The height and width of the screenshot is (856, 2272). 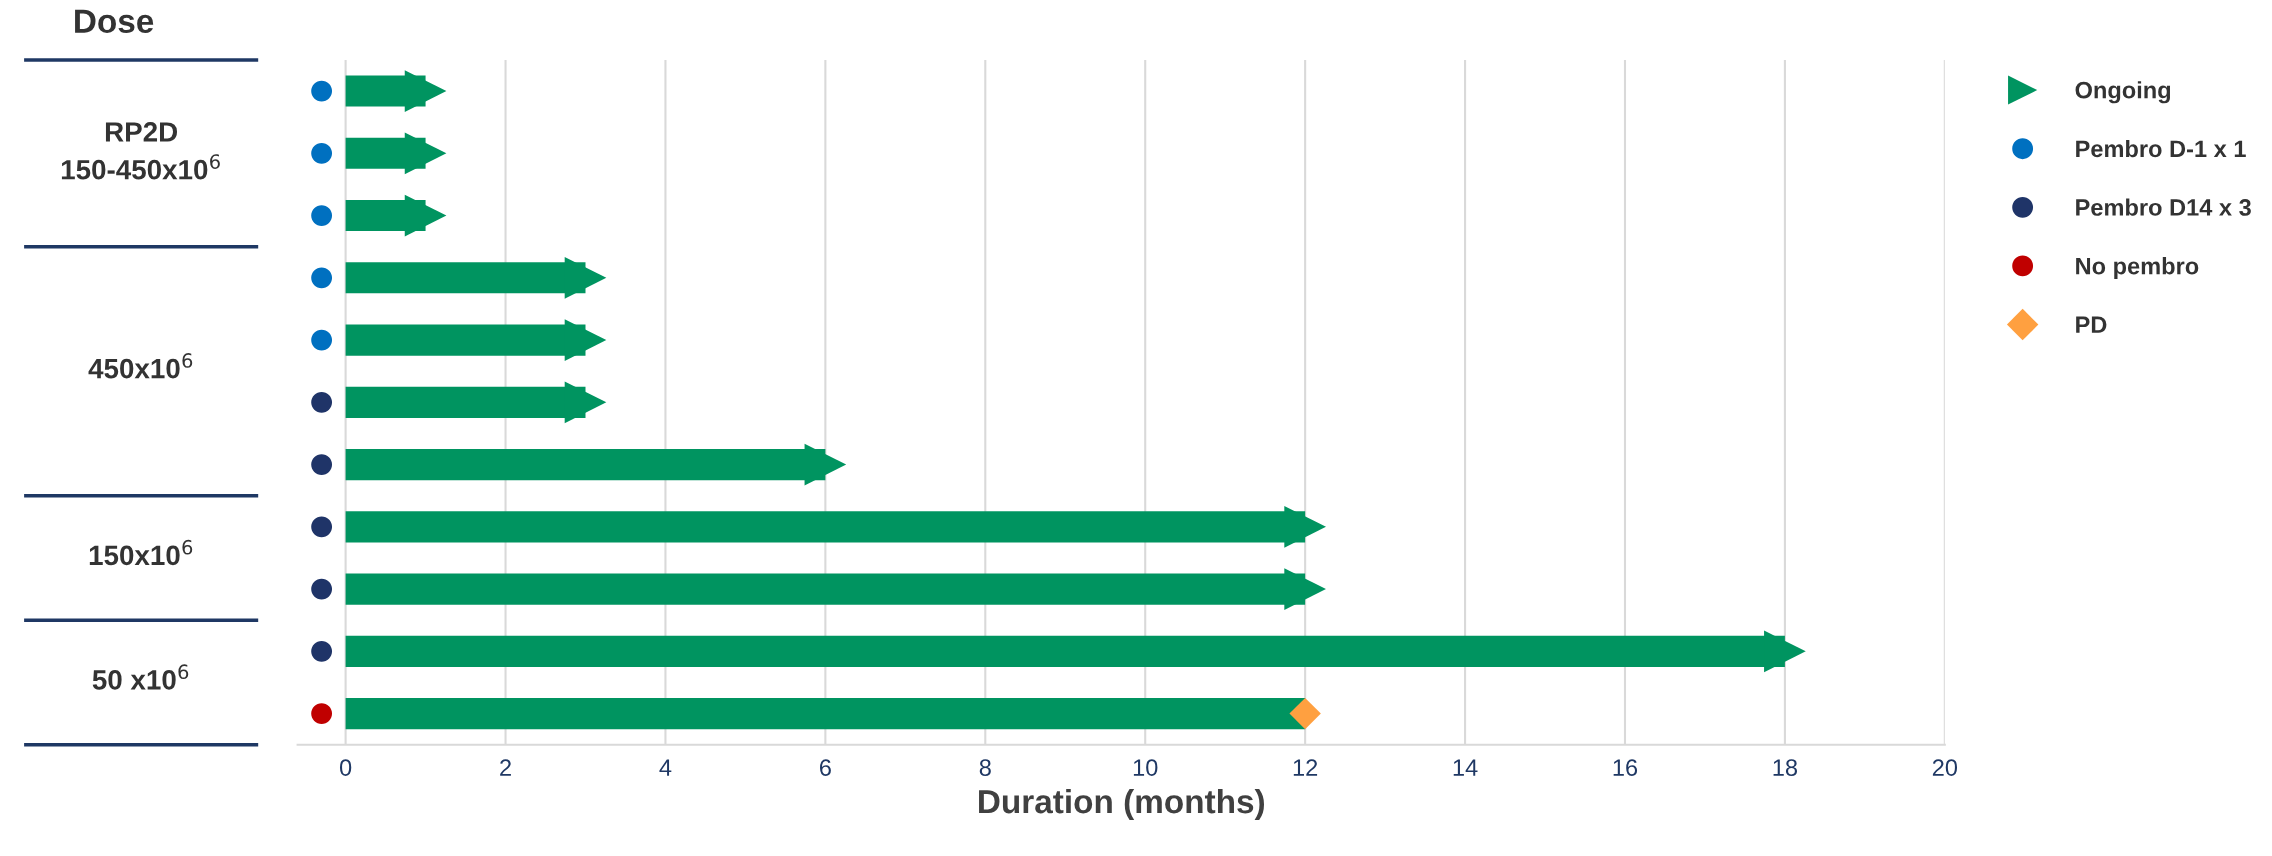 What do you see at coordinates (140, 366) in the screenshot?
I see `text: 450x10$^{6}$` at bounding box center [140, 366].